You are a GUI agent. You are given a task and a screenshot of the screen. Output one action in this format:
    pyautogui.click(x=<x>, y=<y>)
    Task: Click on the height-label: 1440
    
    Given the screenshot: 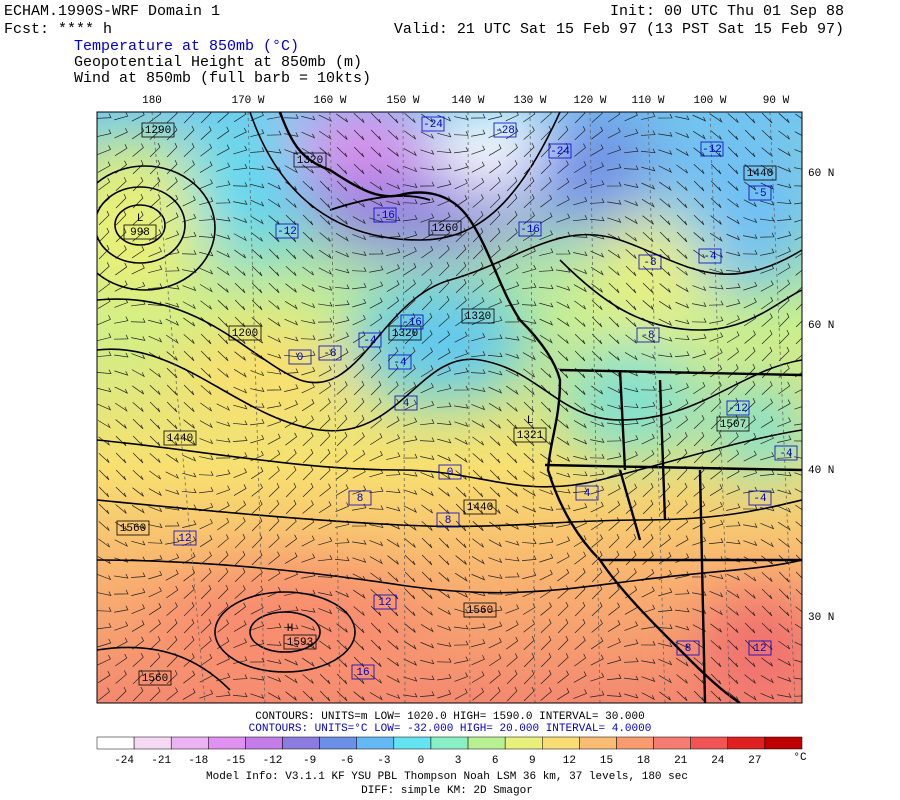 What is the action you would take?
    pyautogui.click(x=480, y=508)
    